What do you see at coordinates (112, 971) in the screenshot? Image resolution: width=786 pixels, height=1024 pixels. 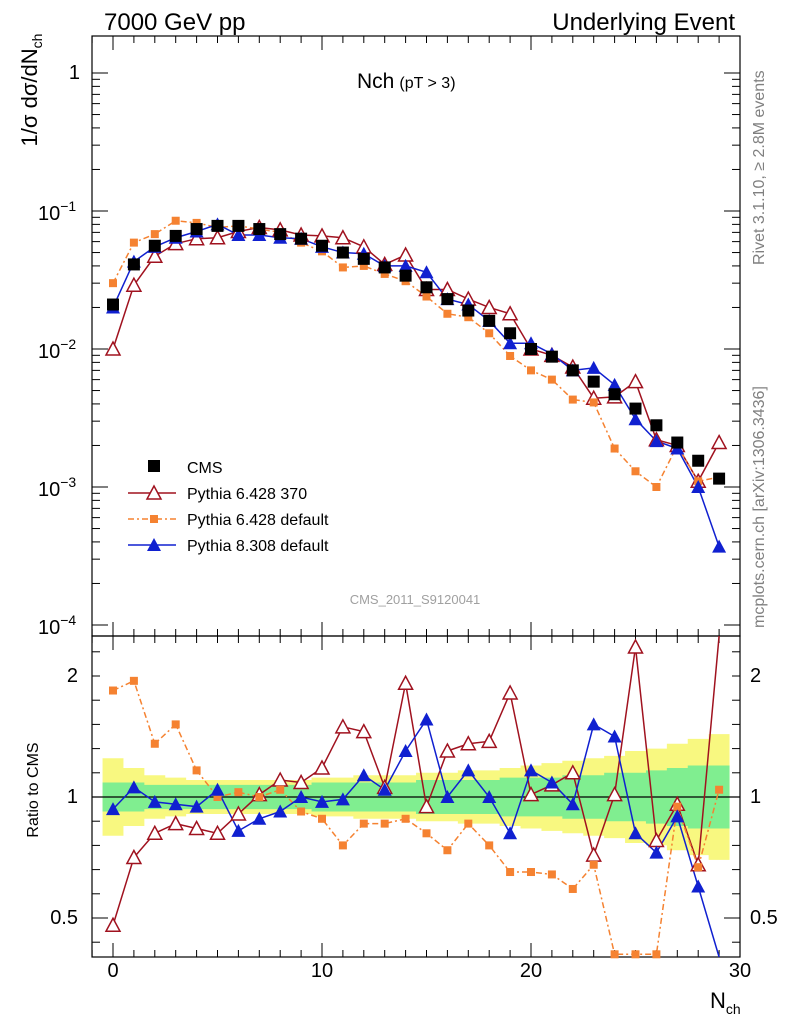 I see `x-tick-label-0: 0` at bounding box center [112, 971].